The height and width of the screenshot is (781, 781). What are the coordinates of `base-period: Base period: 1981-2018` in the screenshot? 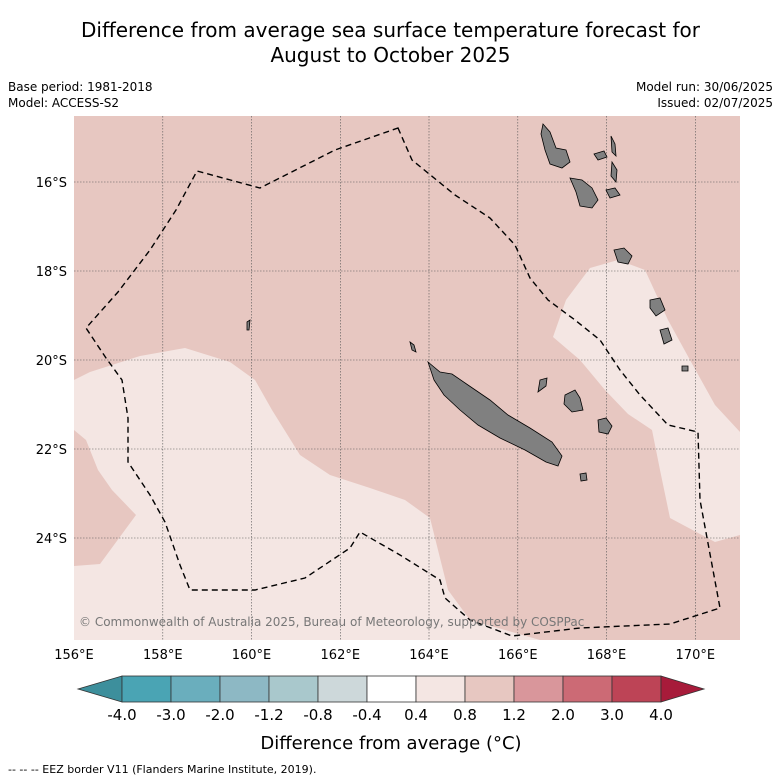 It's located at (80, 87).